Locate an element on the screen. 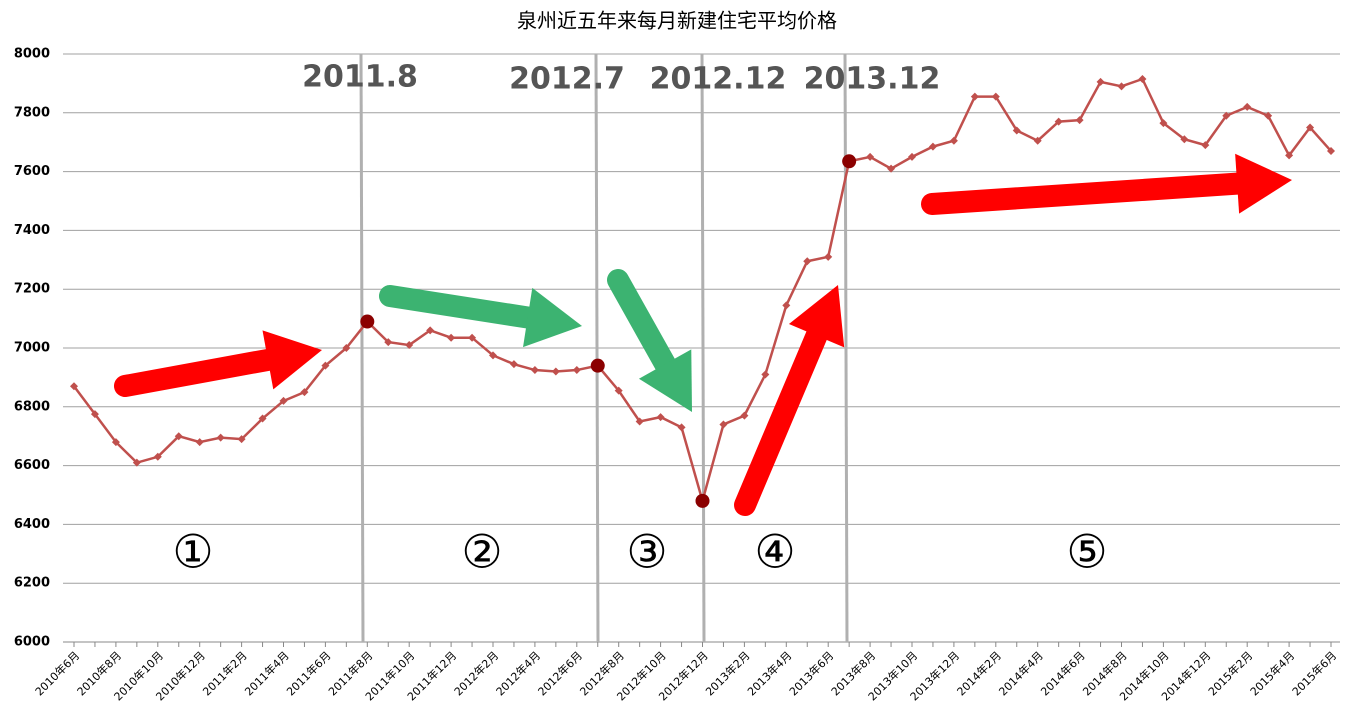 The height and width of the screenshot is (726, 1354). x-tick-label: 2014年4月 is located at coordinates (1021, 673).